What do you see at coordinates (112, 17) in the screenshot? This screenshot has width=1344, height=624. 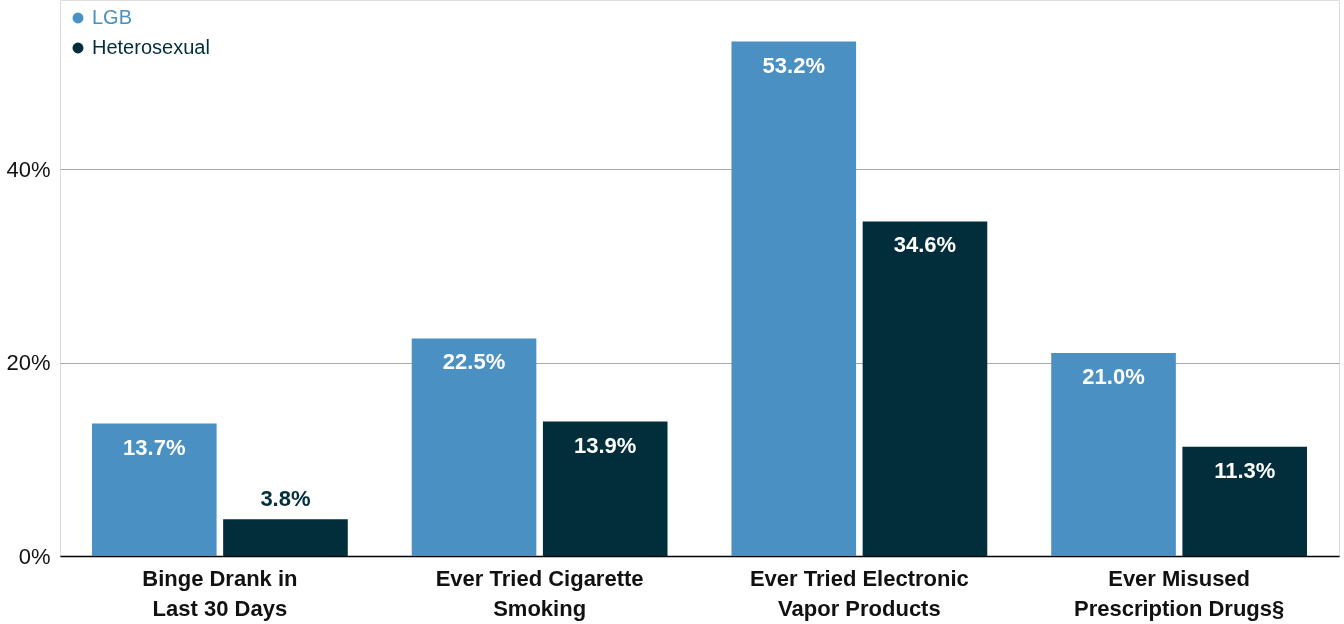 I see `legend-label: LGB` at bounding box center [112, 17].